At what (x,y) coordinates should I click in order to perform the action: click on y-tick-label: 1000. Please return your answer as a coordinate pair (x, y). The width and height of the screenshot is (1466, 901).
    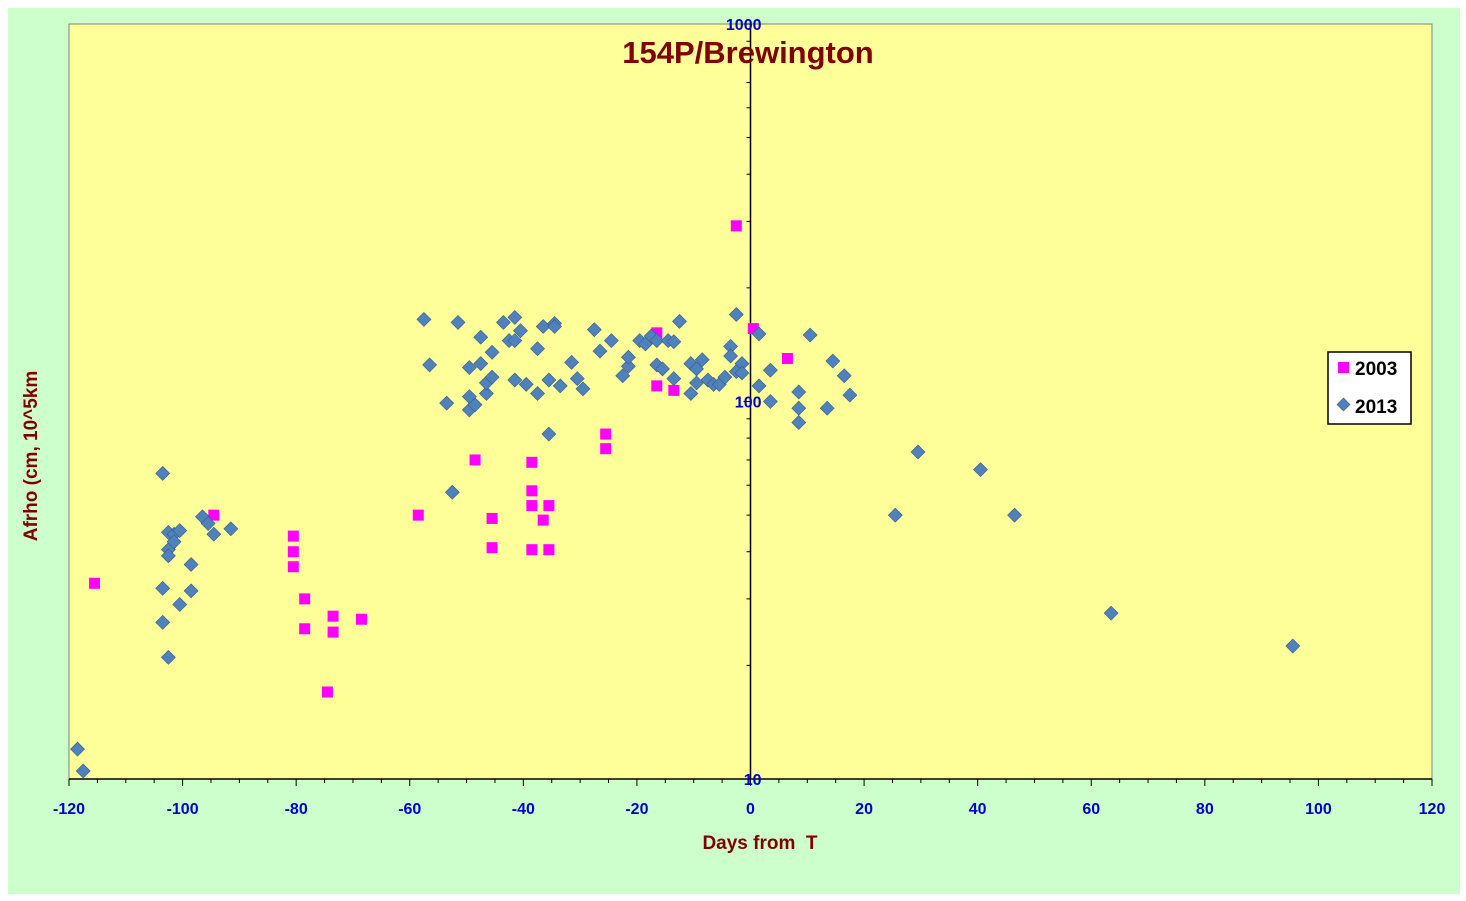
    Looking at the image, I should click on (744, 25).